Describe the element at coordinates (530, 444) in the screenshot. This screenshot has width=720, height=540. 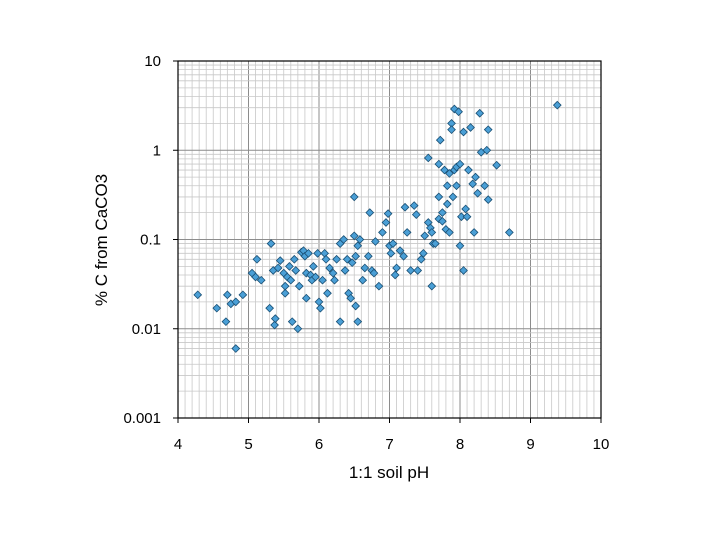
I see `x-tick-label: 9` at that location.